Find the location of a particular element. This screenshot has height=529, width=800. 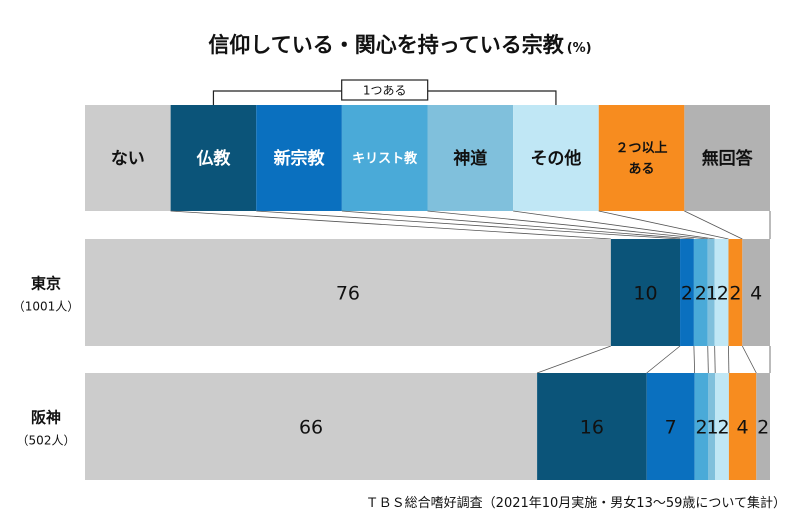

header-box-ない is located at coordinates (128, 158).